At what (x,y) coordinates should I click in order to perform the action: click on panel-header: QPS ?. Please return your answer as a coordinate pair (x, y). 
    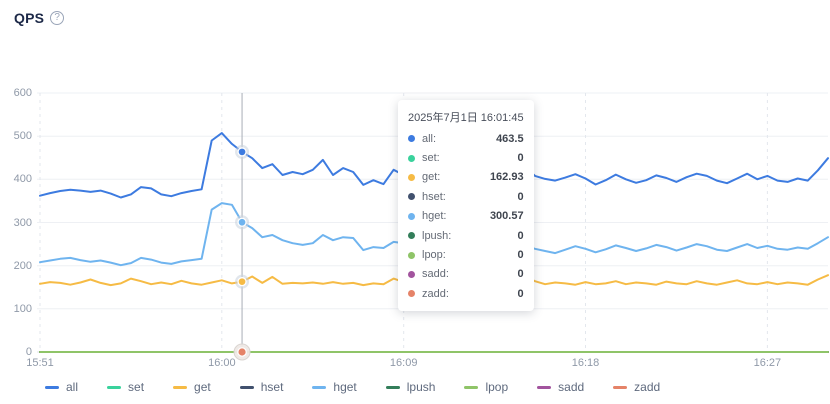
    Looking at the image, I should click on (39, 18).